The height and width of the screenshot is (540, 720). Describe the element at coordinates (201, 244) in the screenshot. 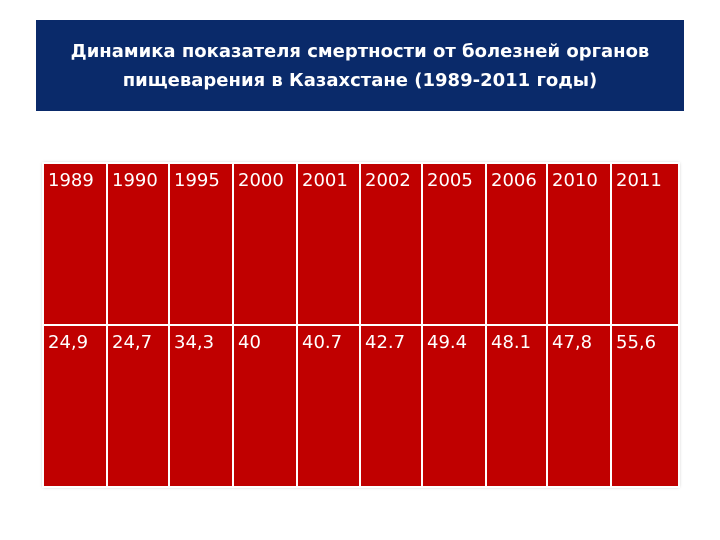

I see `year-cell: 1995` at that location.